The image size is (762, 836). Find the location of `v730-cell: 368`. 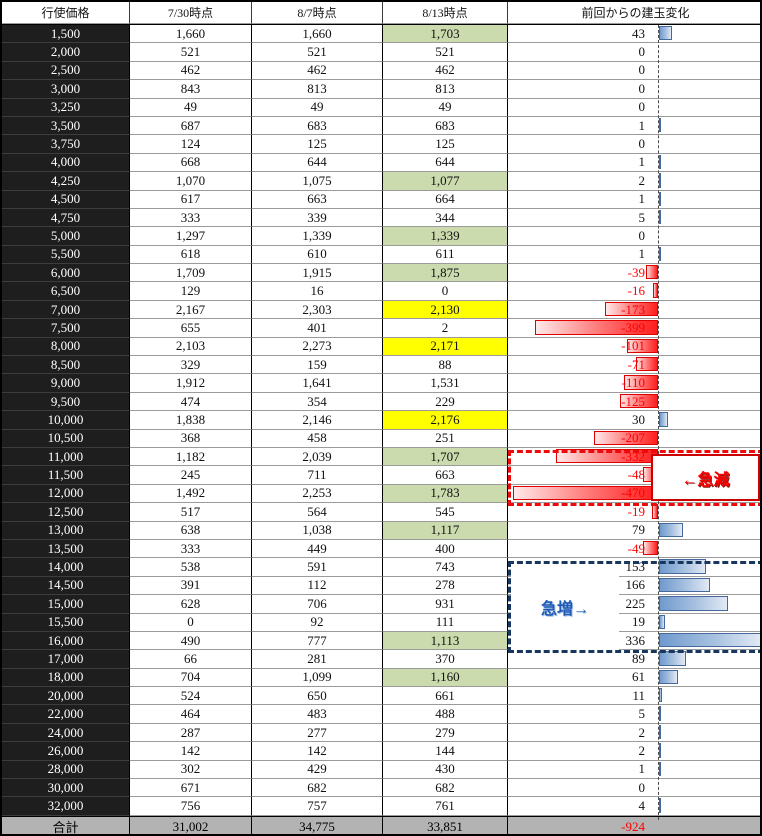

v730-cell: 368 is located at coordinates (191, 438).